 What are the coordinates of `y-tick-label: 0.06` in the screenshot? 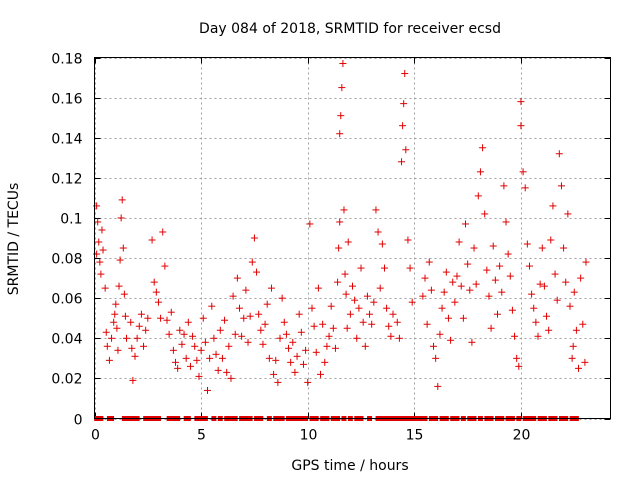 It's located at (66, 300).